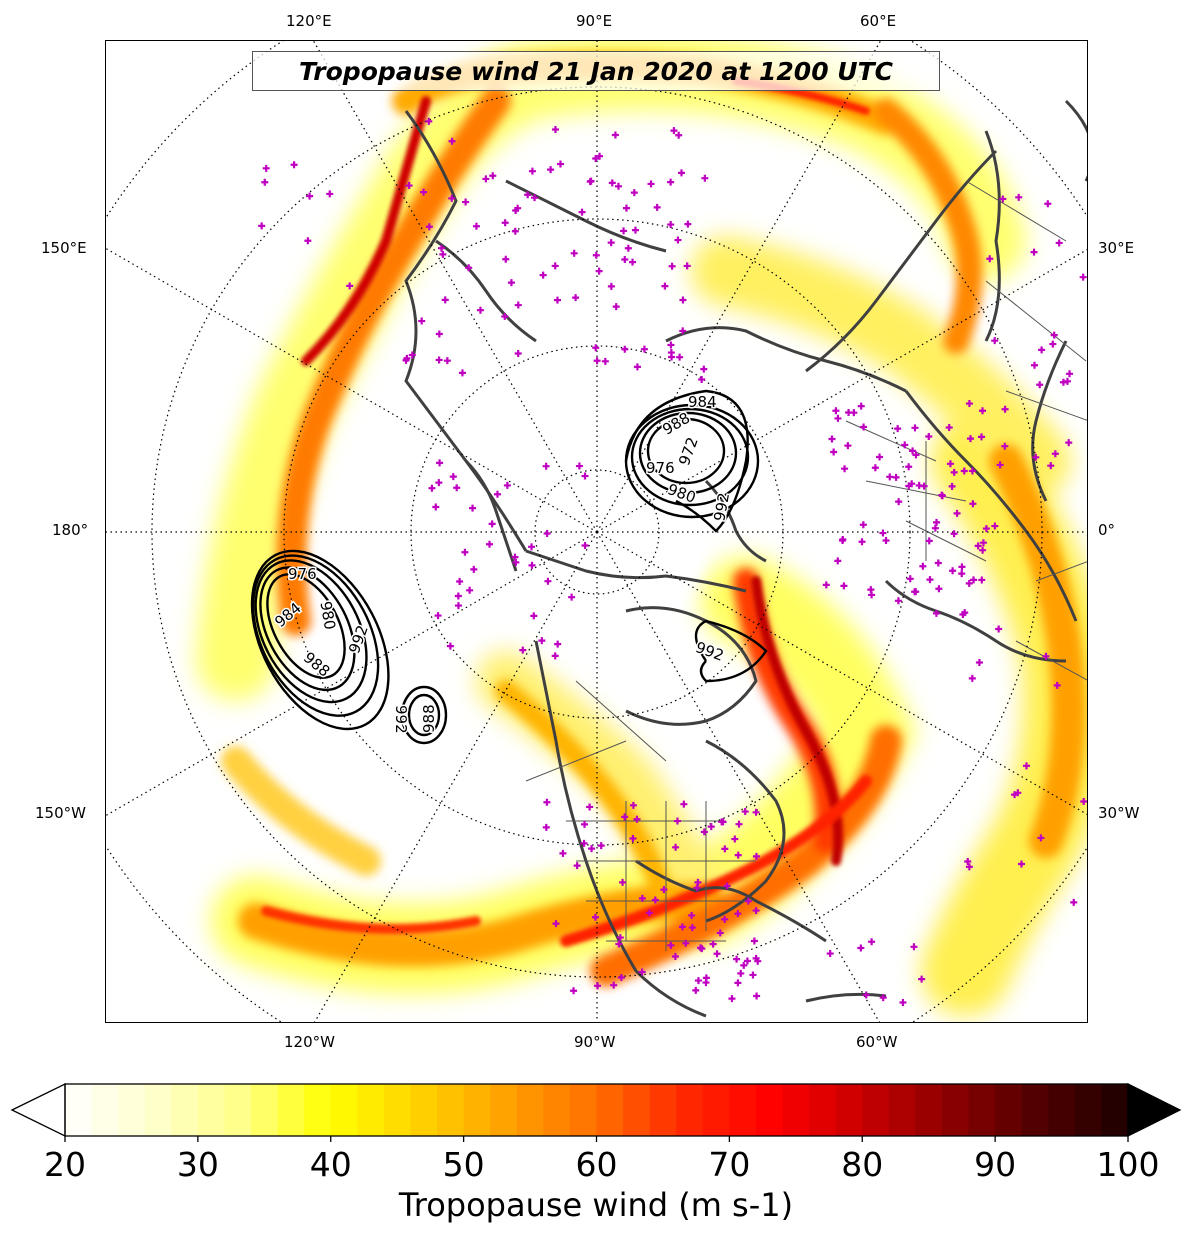  Describe the element at coordinates (1119, 813) in the screenshot. I see `lon-label-right-2: 30°W` at that location.